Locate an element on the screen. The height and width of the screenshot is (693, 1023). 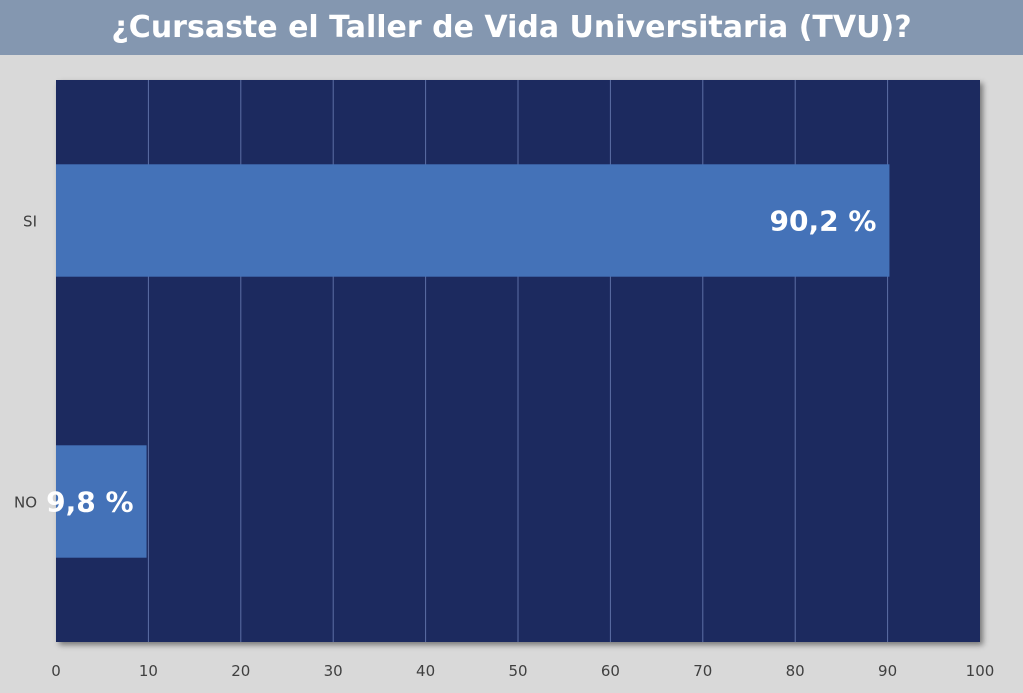
category-axis: SI NO is located at coordinates (25, 362).